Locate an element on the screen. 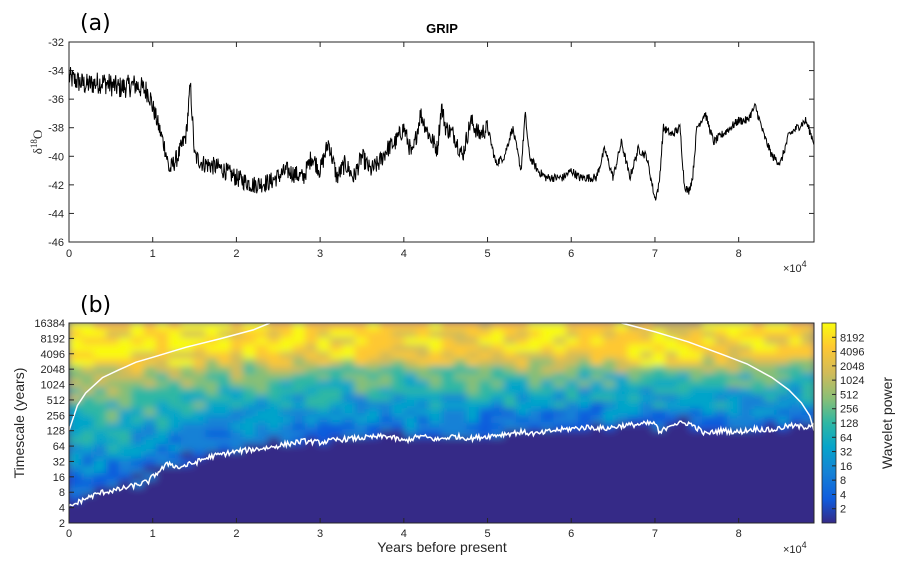 Image resolution: width=901 pixels, height=561 pixels. x-tick-label: 0 is located at coordinates (69, 534).